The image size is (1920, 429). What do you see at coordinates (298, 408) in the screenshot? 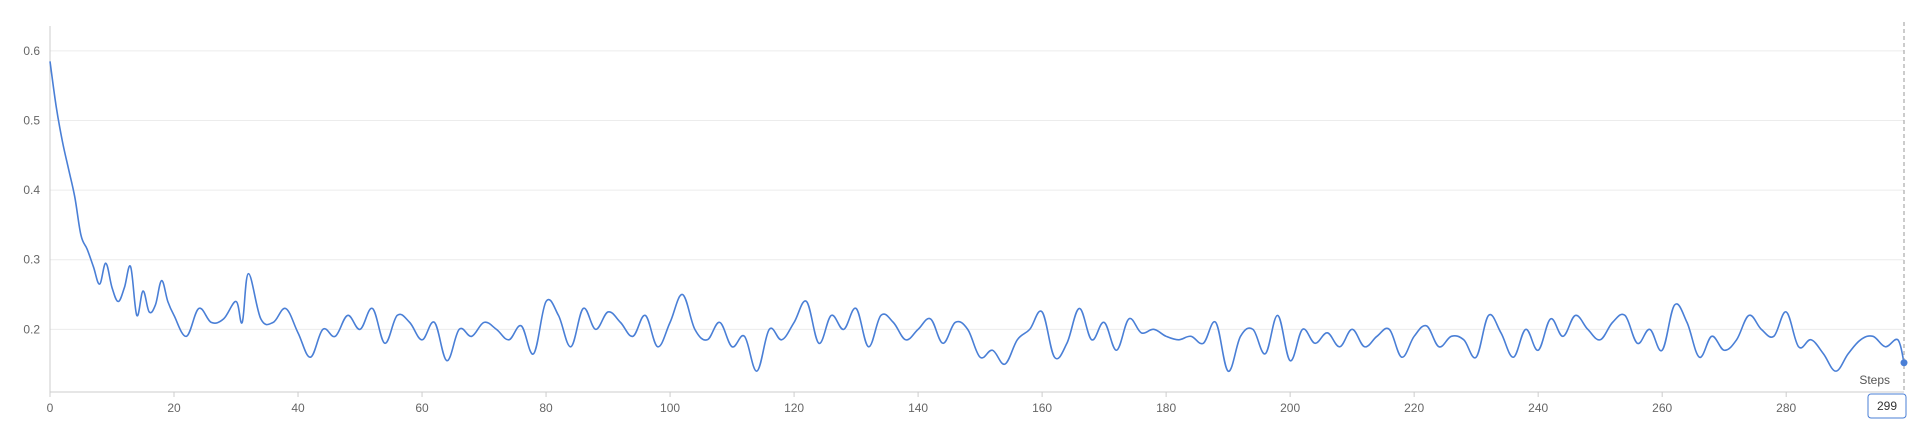
I see `x-tick-label: 40` at bounding box center [298, 408].